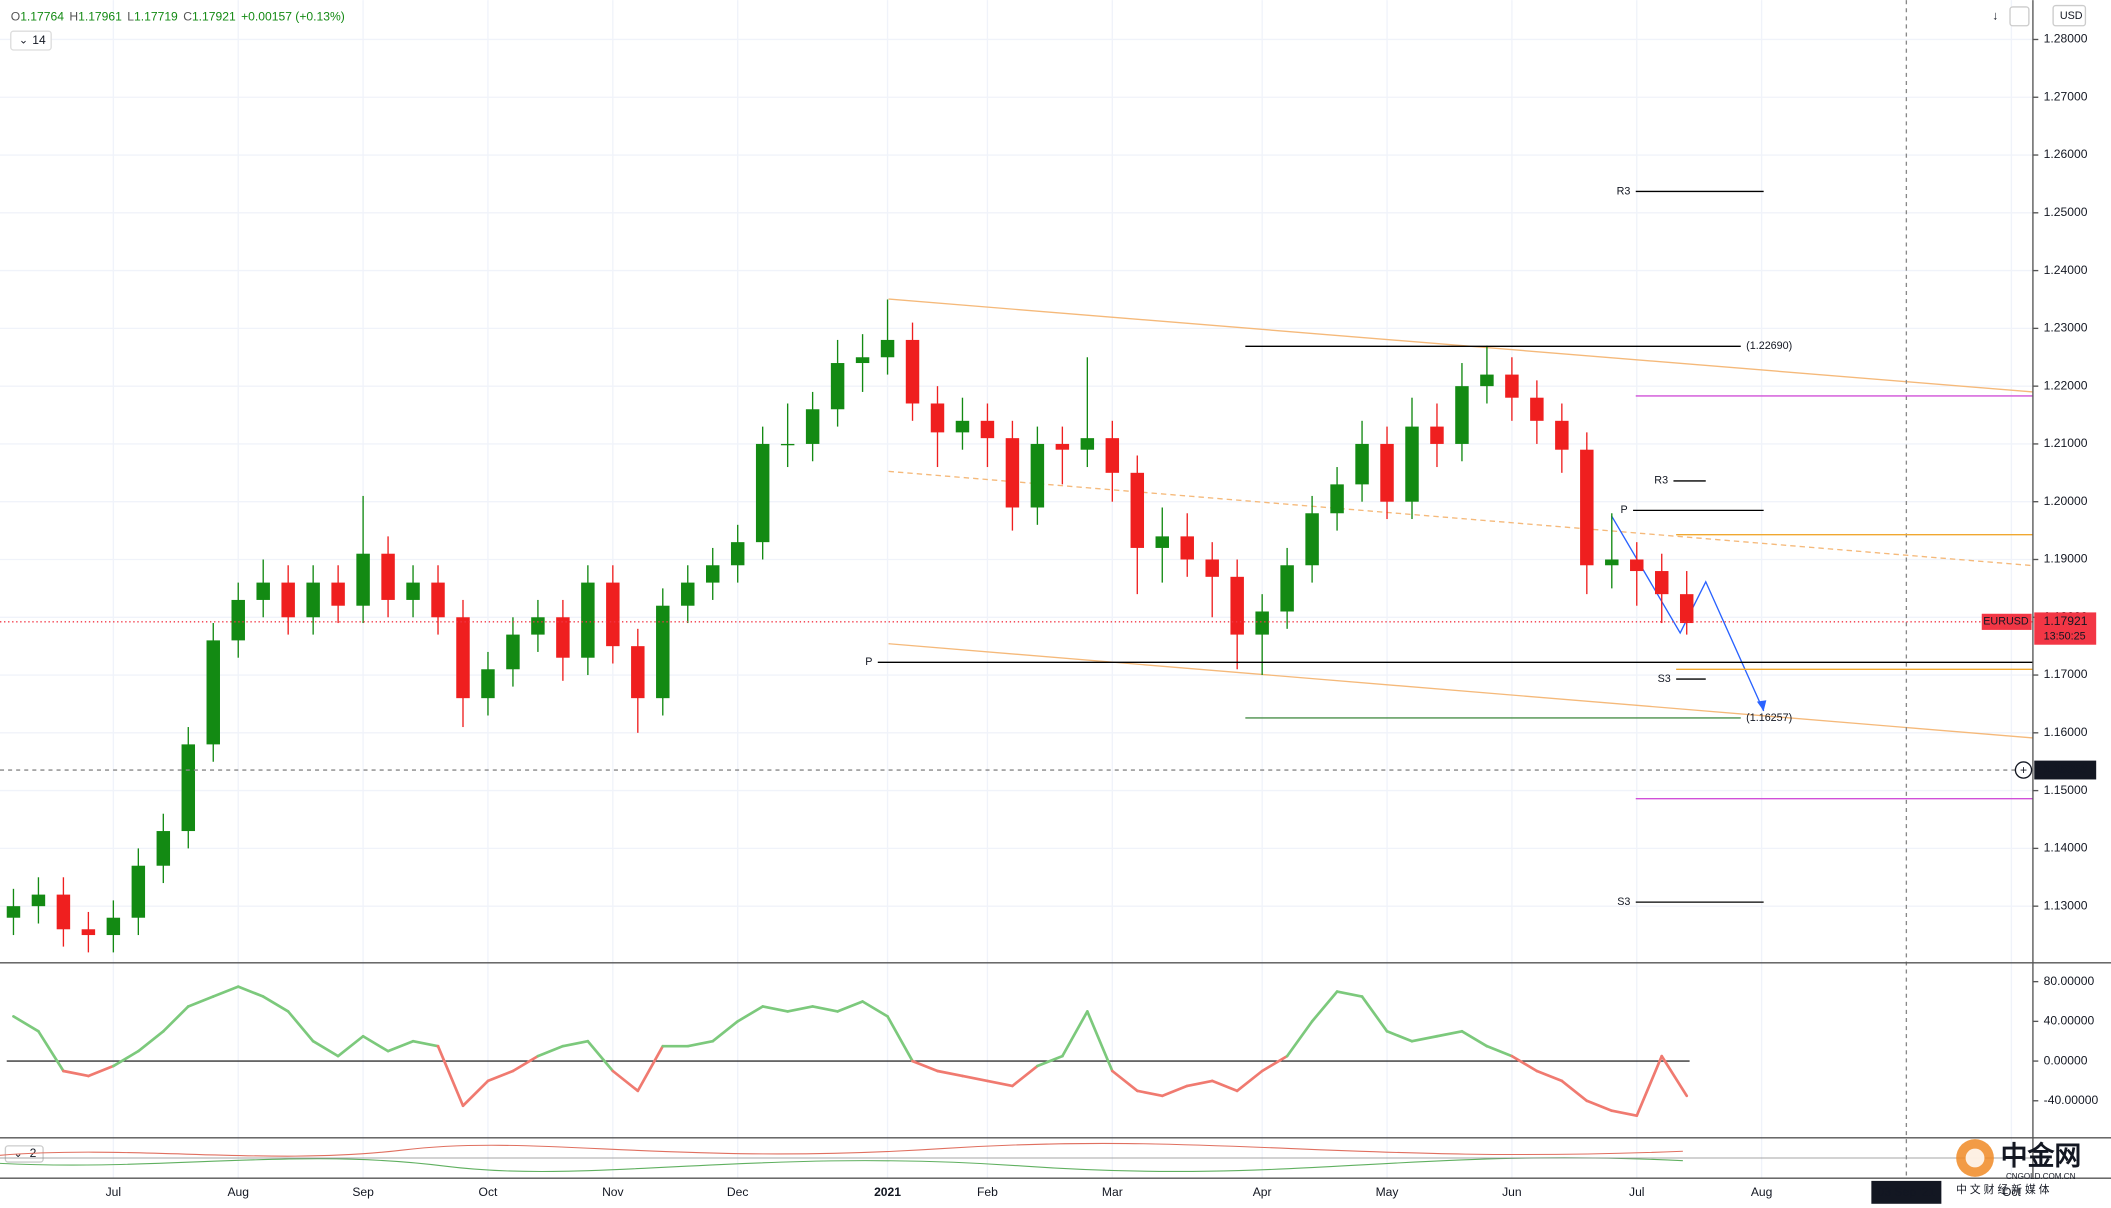 The width and height of the screenshot is (2111, 1208). Describe the element at coordinates (1460, 345) in the screenshot. I see `trend-line` at that location.